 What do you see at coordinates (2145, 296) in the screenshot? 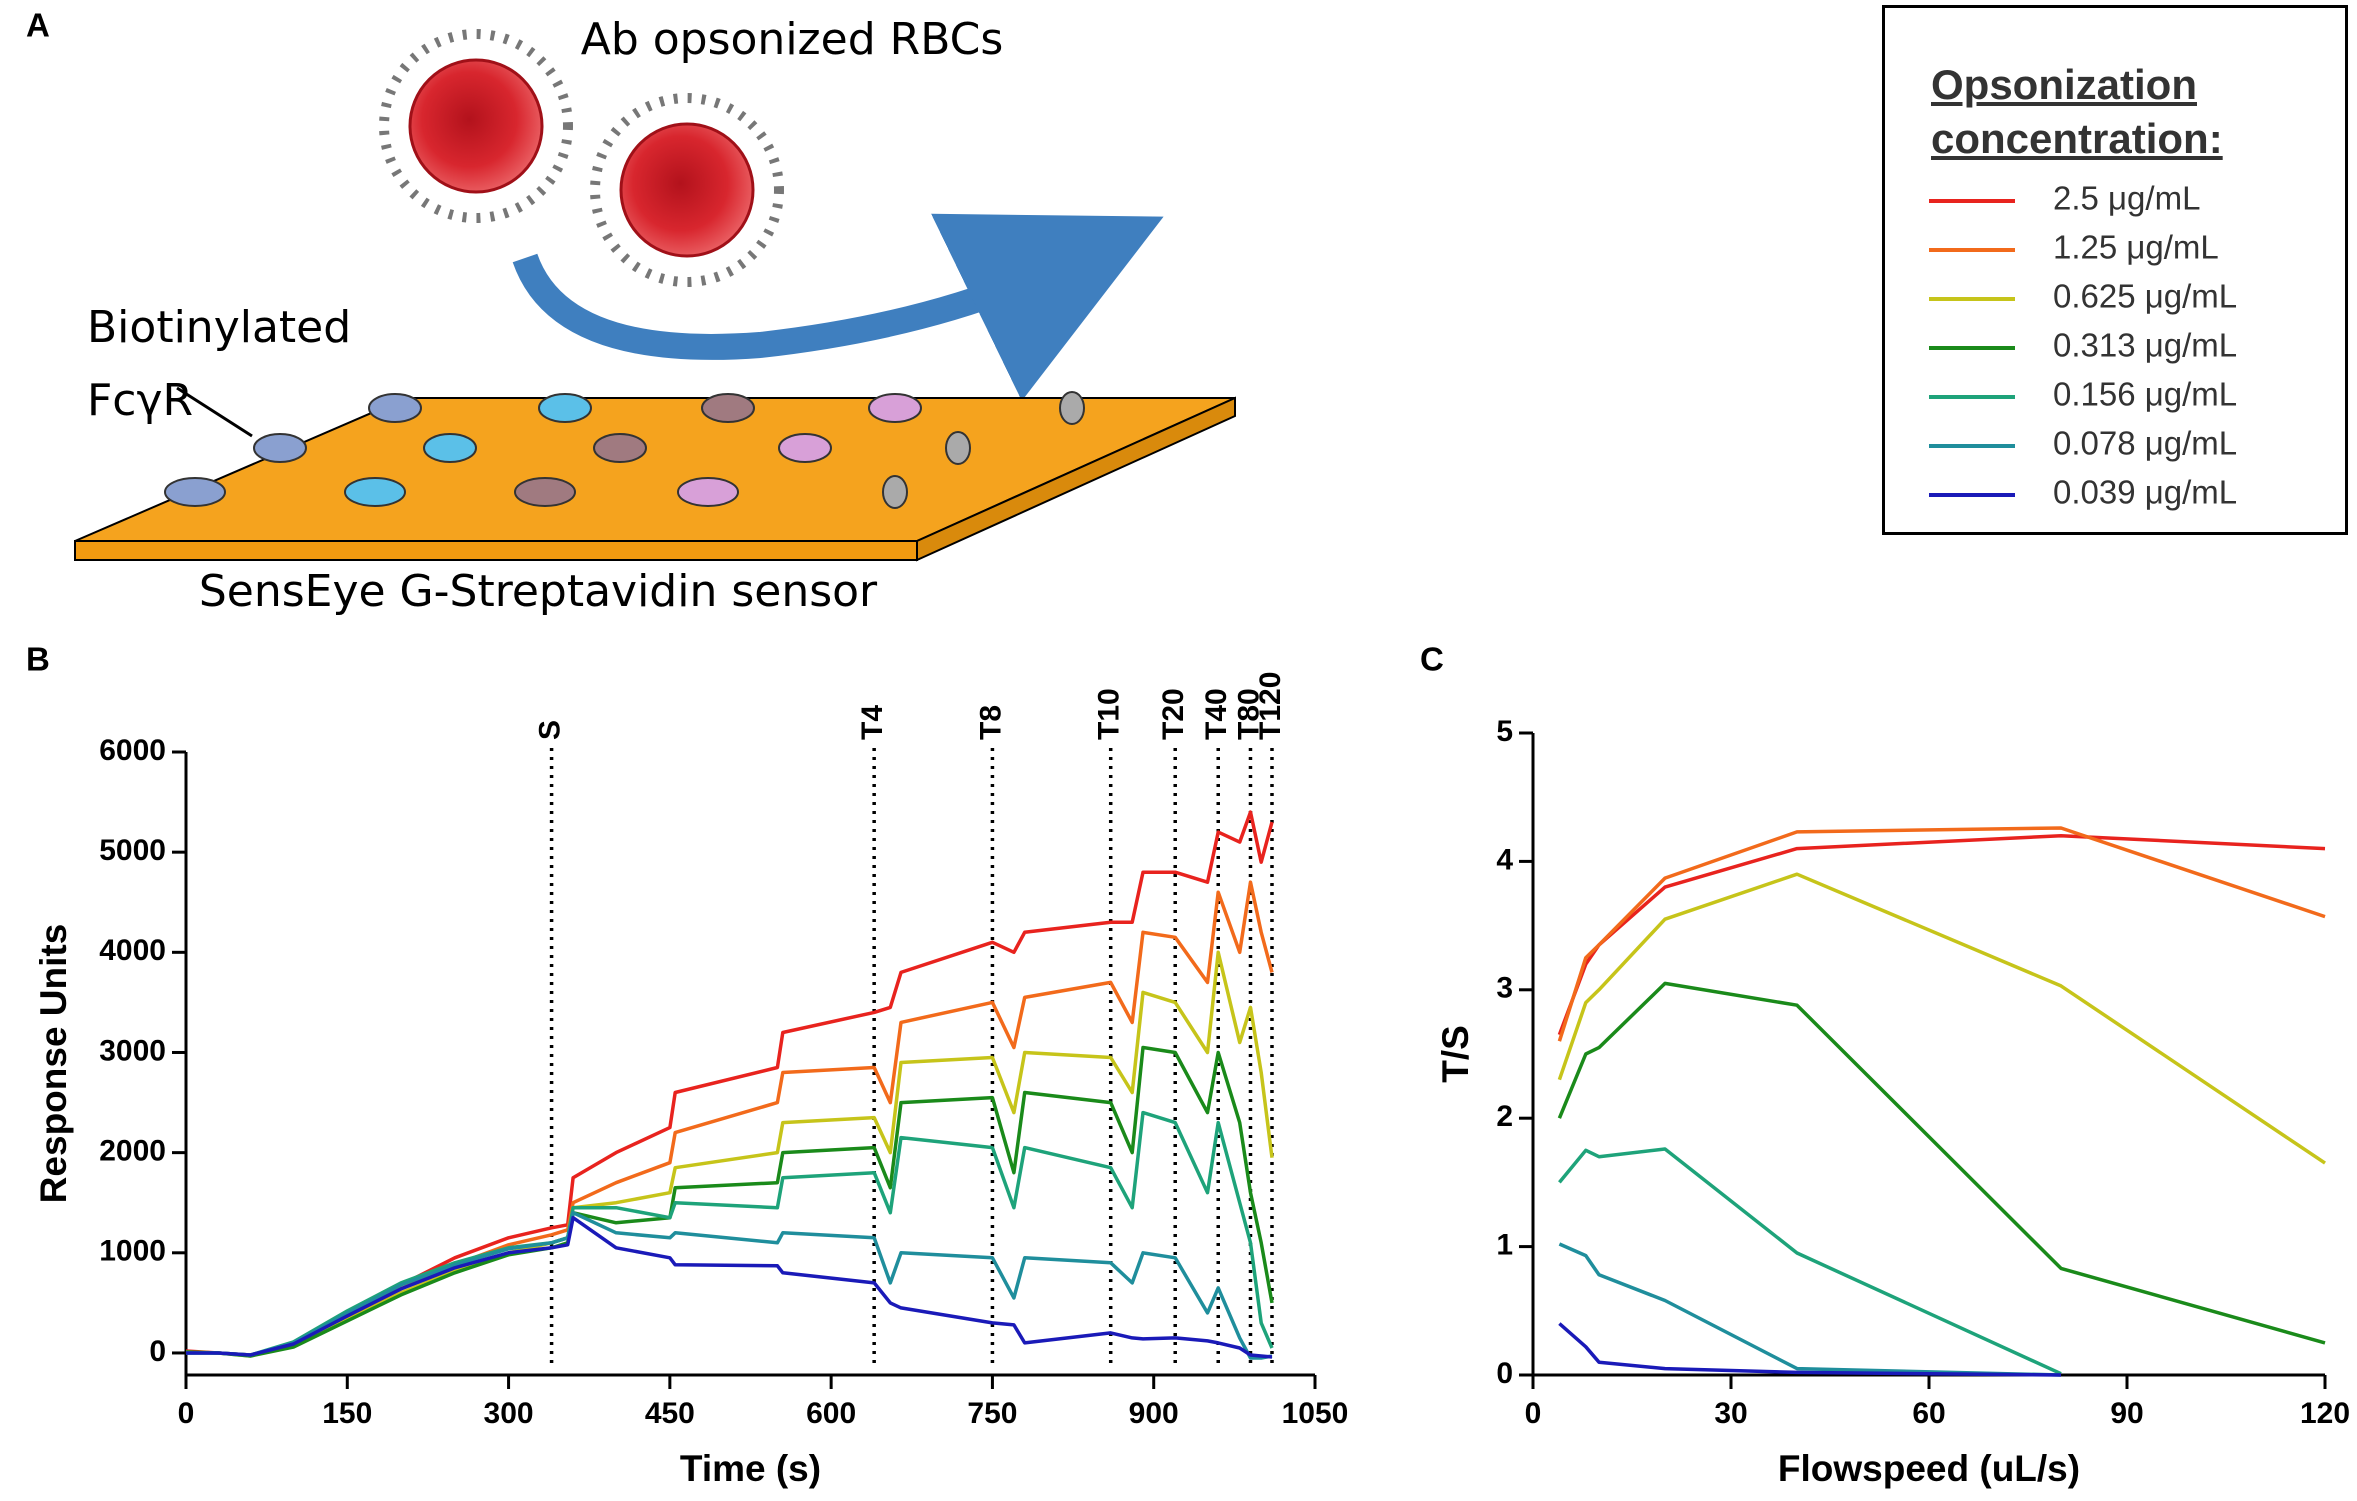
I see `legend-label: 0.625 μg/mL` at bounding box center [2145, 296].